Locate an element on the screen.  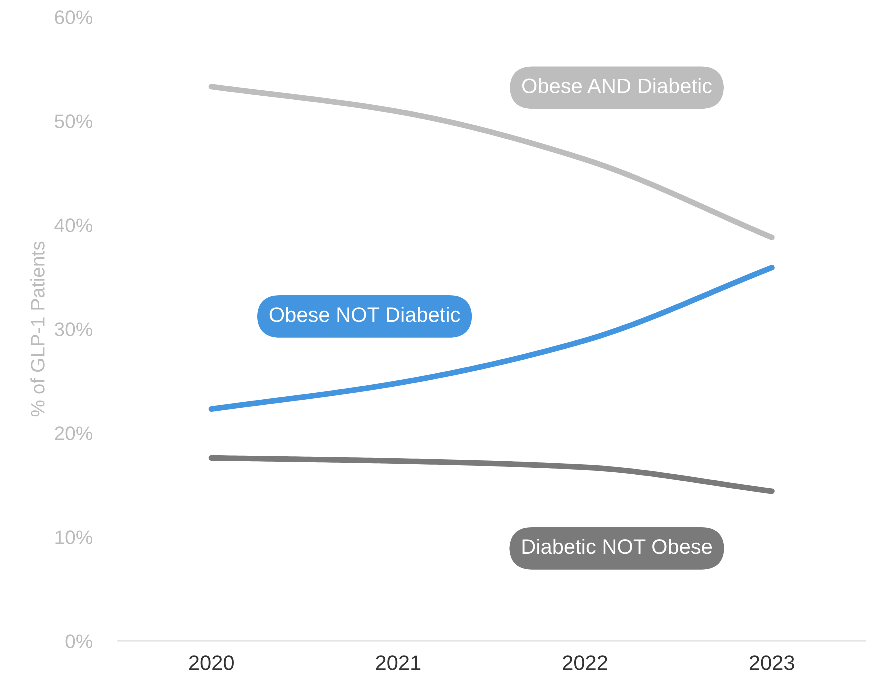
text: Obese AND Diabetic is located at coordinates (617, 86).